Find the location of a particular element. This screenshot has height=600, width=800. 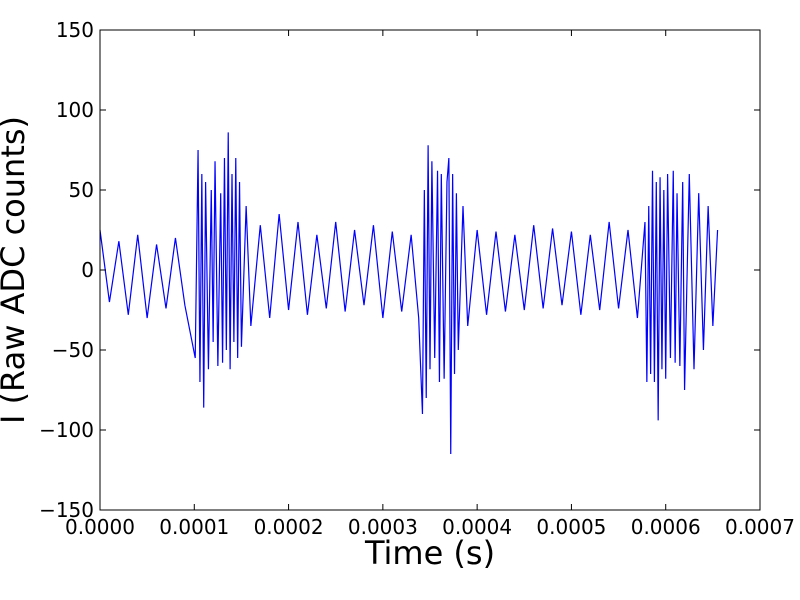

y-tick-label: 100 is located at coordinates (75, 110).